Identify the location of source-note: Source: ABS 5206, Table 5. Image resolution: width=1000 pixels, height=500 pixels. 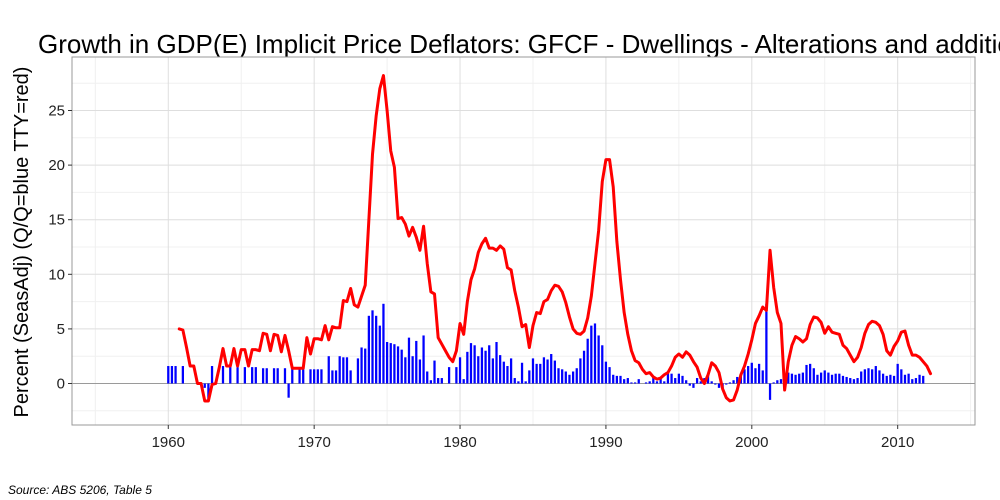
(80, 490).